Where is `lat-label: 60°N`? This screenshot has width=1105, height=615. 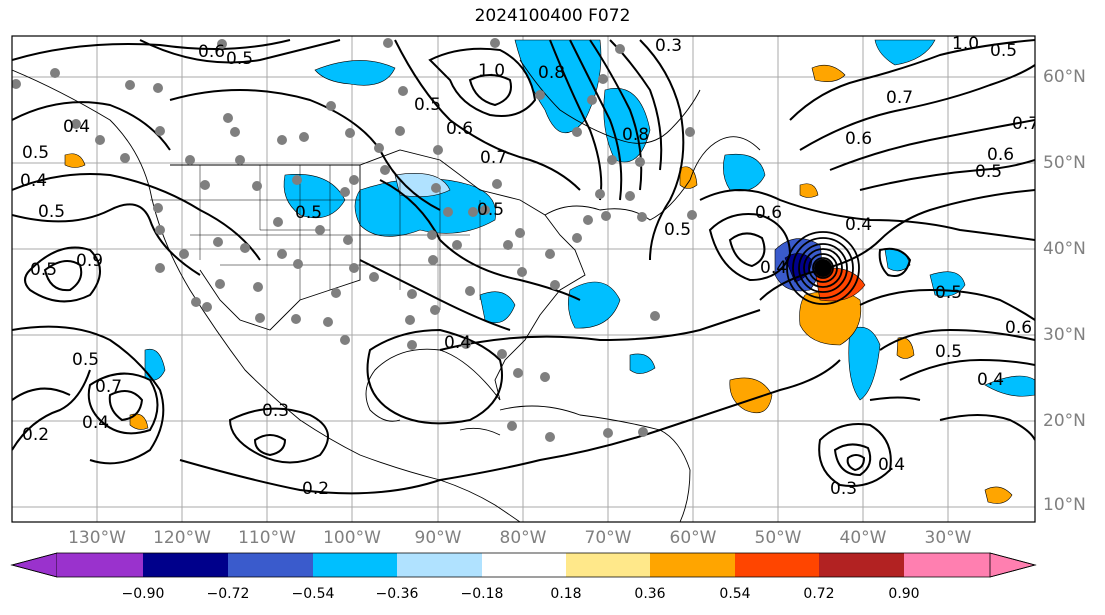
lat-label: 60°N is located at coordinates (1064, 77).